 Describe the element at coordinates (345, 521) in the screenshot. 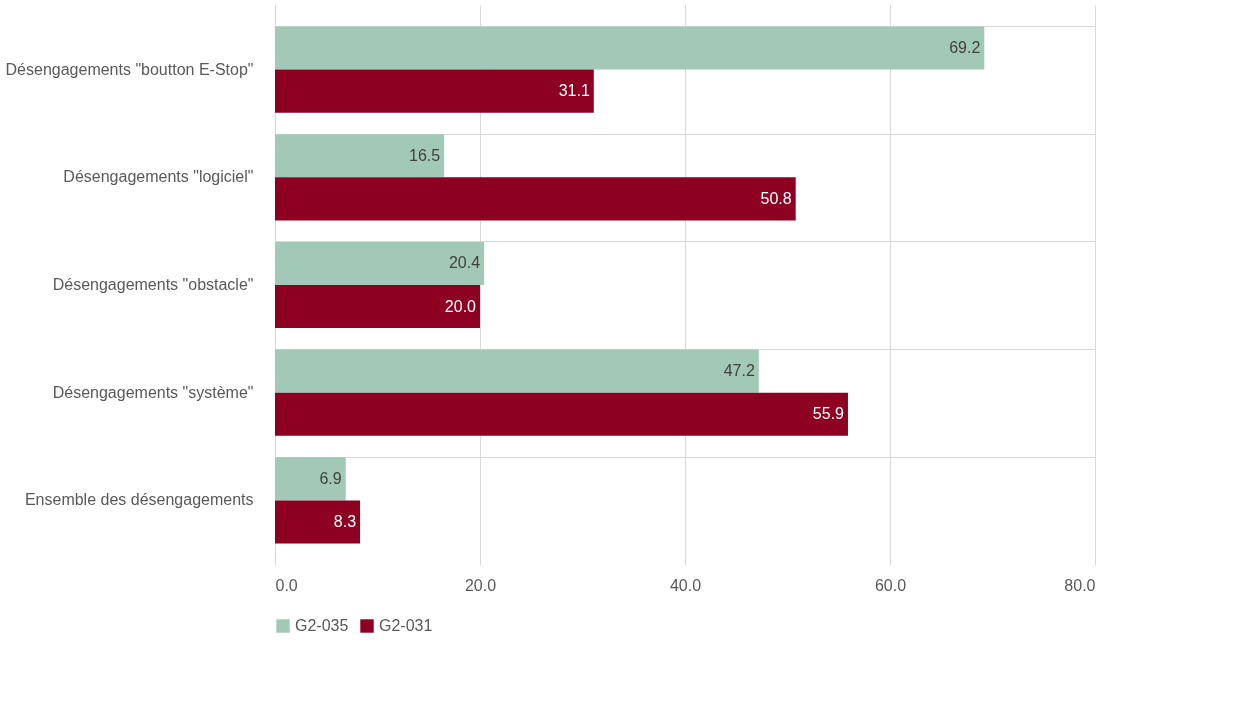

I see `text: 8.3` at that location.